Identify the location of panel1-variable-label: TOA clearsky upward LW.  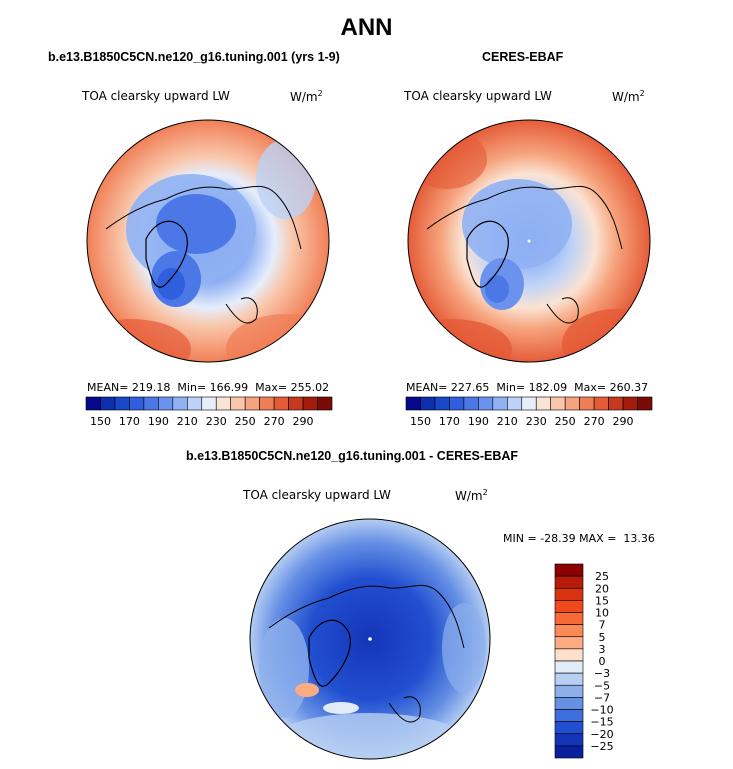
(156, 96).